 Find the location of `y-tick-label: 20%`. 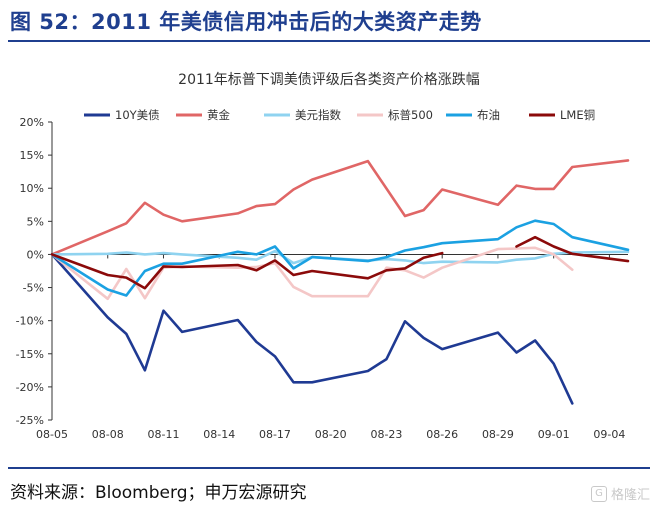

y-tick-label: 20% is located at coordinates (32, 122).